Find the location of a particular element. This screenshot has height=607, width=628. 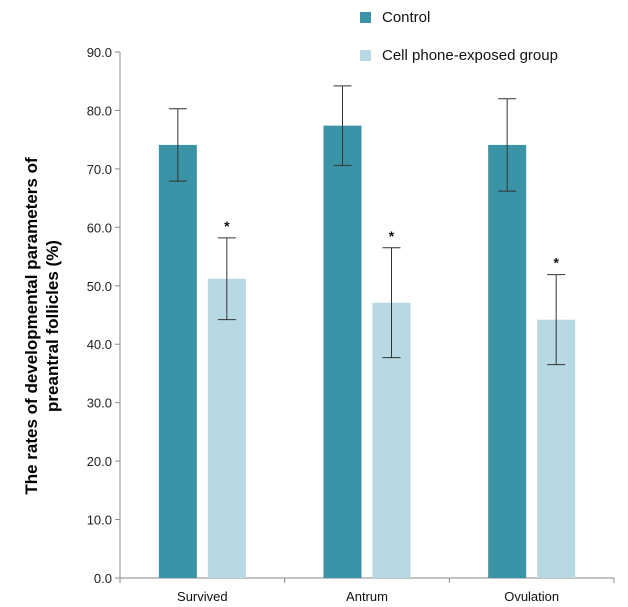

y-axis-label-line-1: The rates of developmental parameters of is located at coordinates (31, 326).